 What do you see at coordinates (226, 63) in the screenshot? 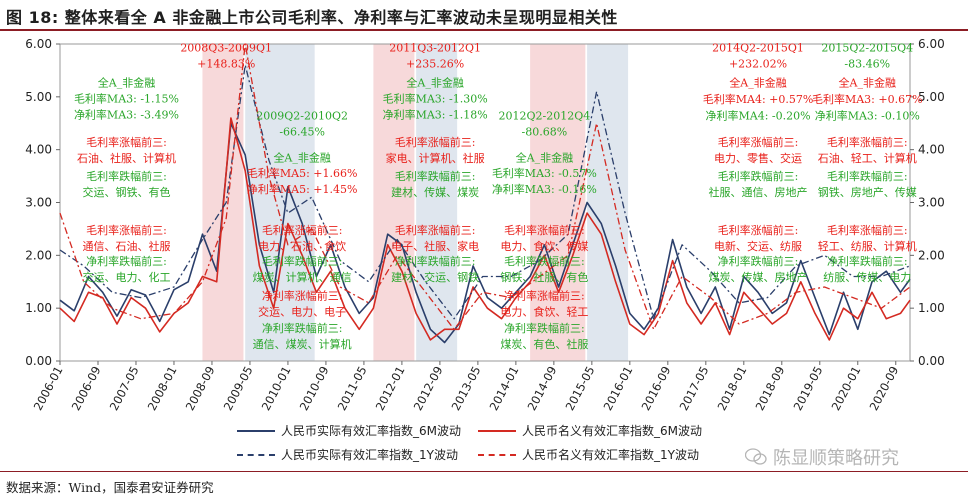
I see `annotation-text: +148.83%` at bounding box center [226, 63].